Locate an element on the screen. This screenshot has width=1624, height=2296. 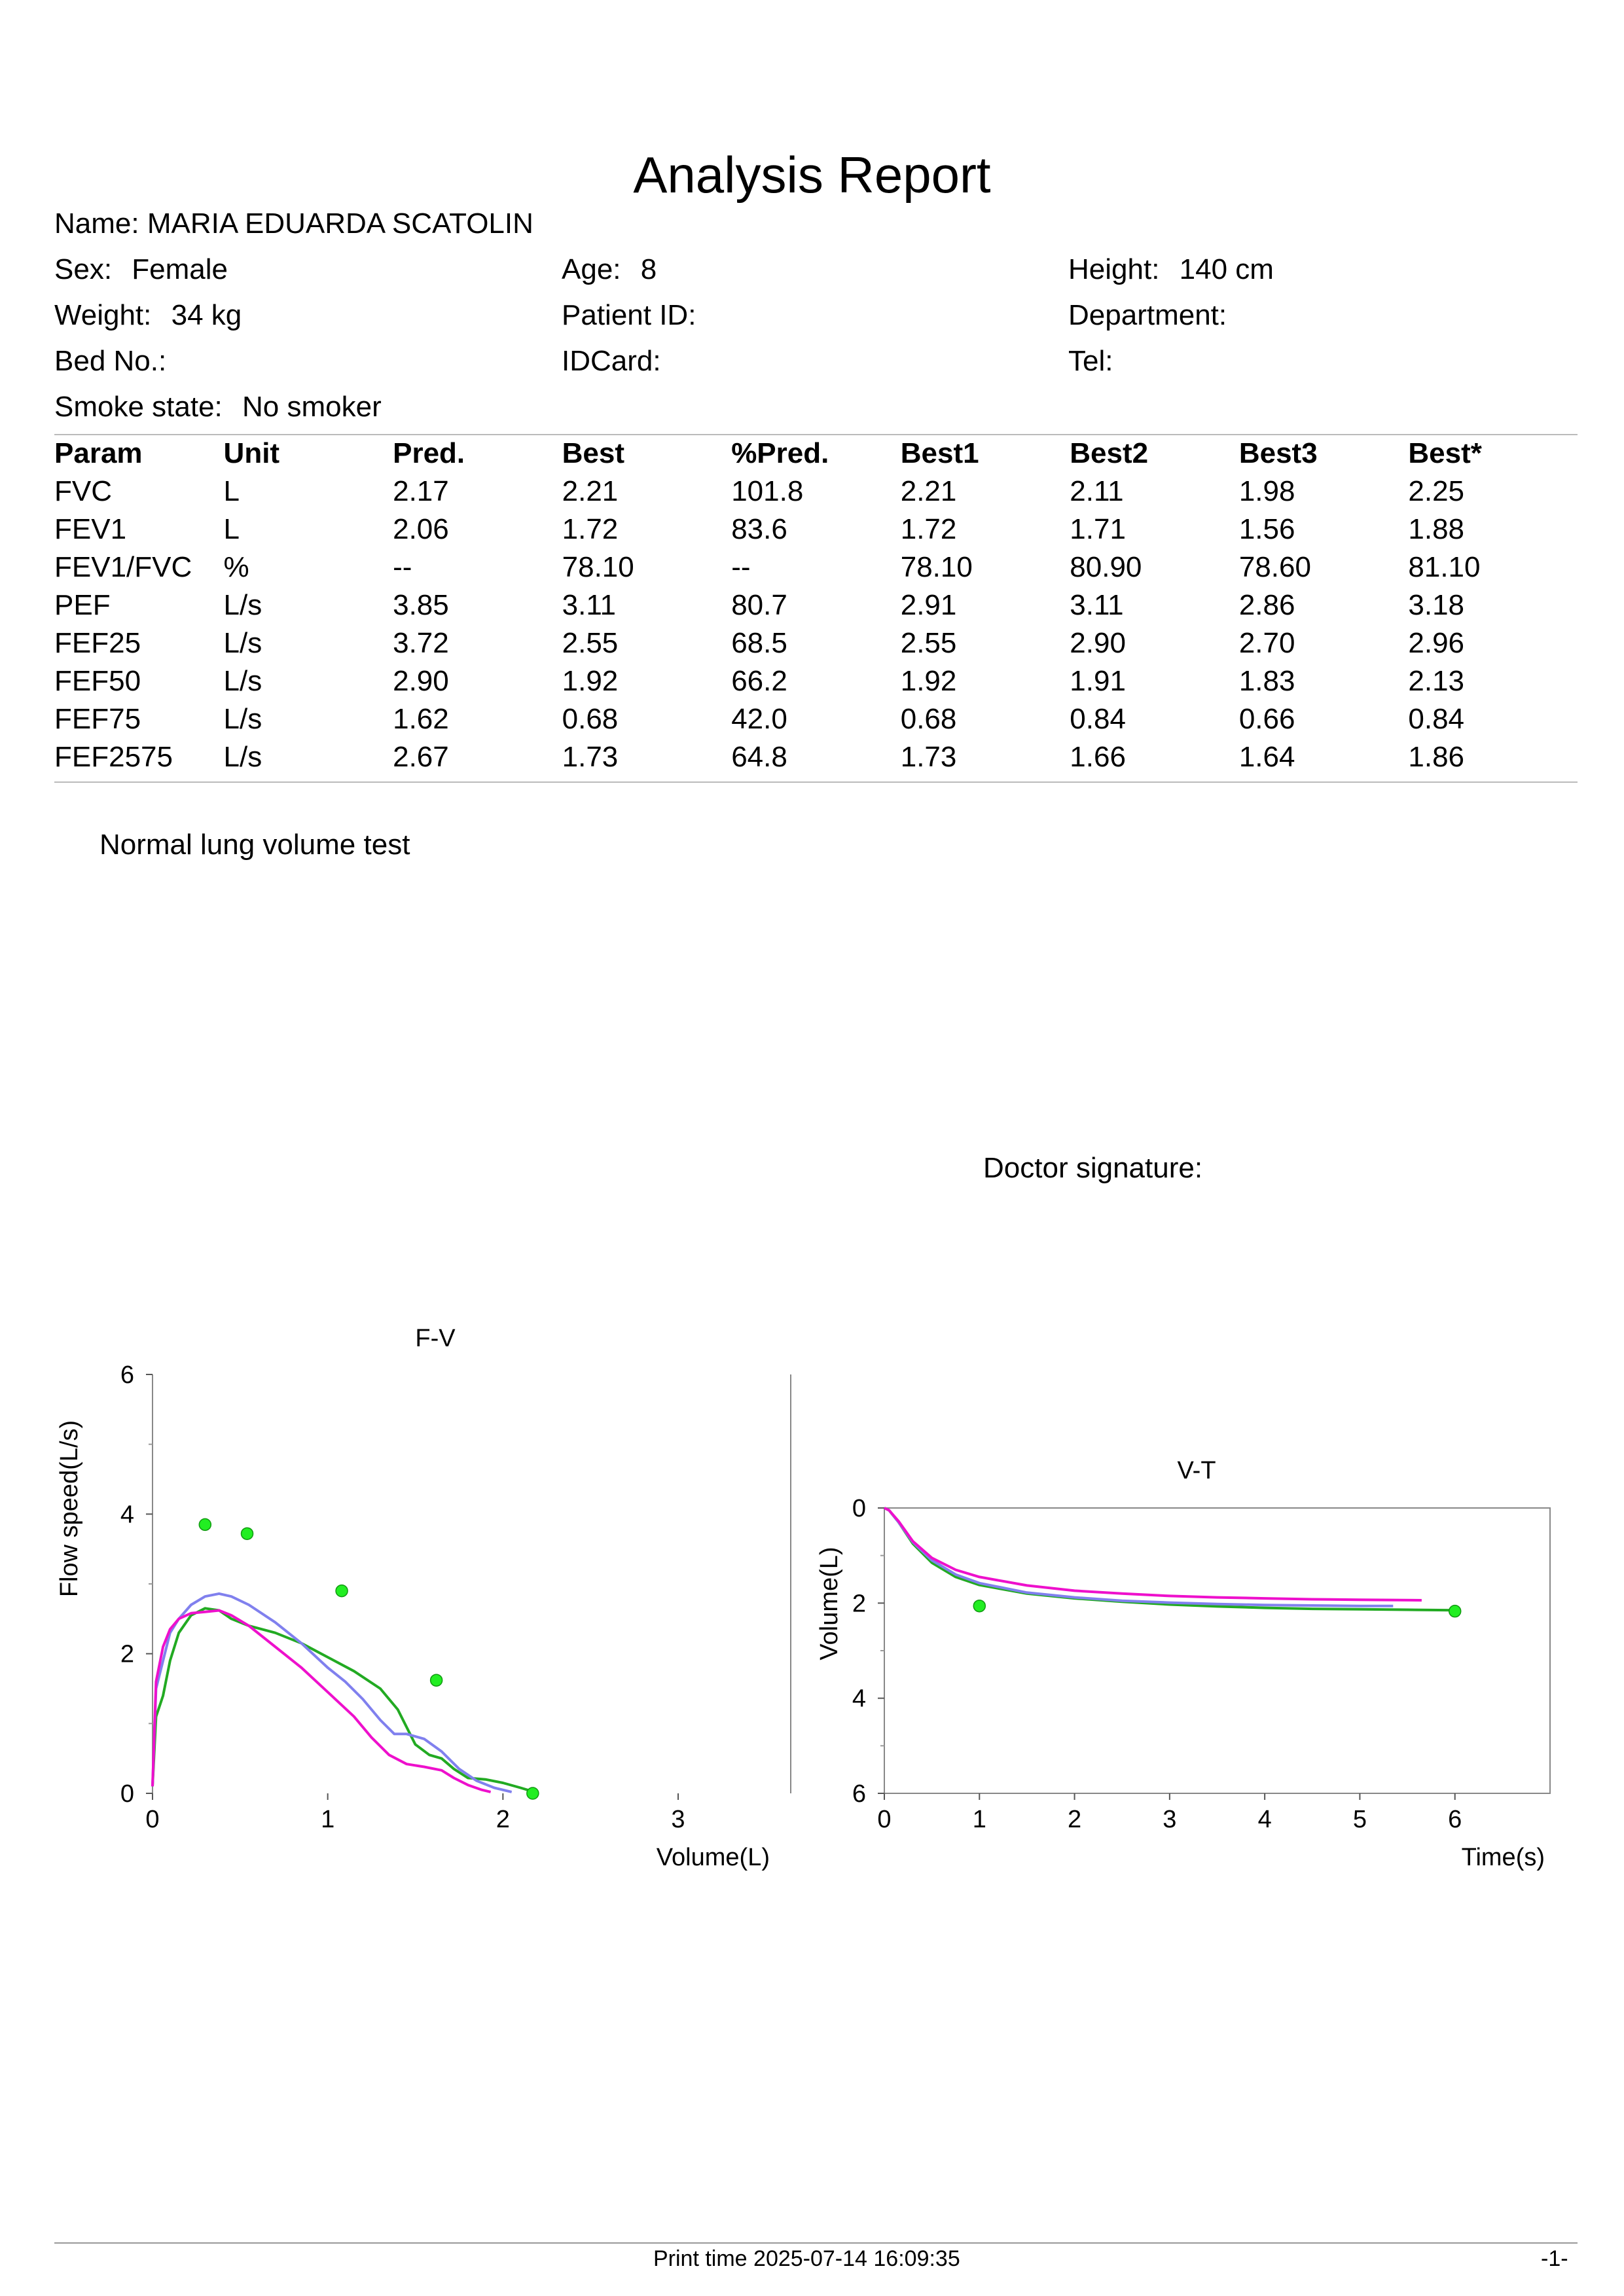
table-cell: 2.21 is located at coordinates (928, 491).